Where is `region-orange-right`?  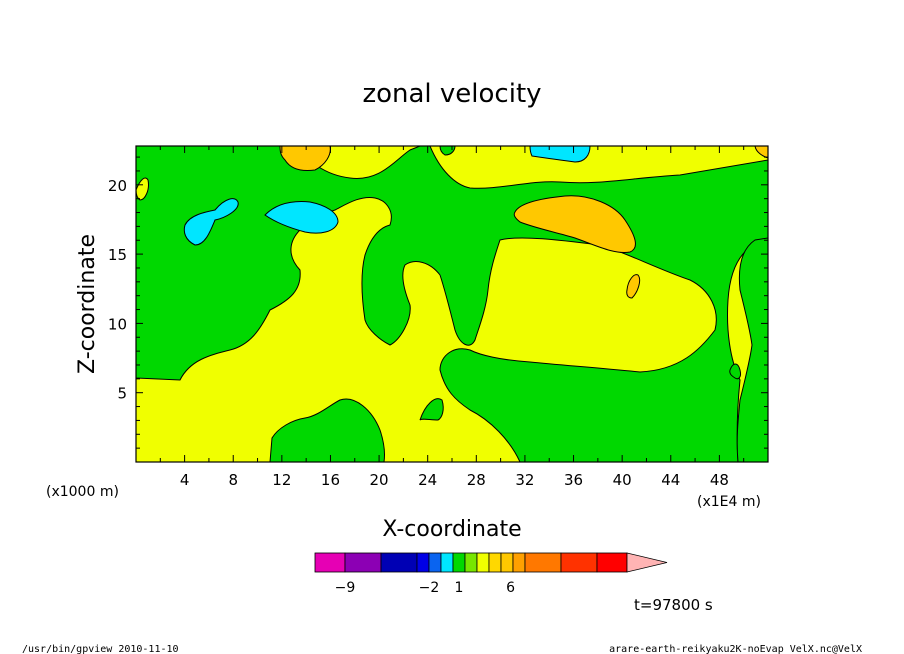
region-orange-right is located at coordinates (574, 224).